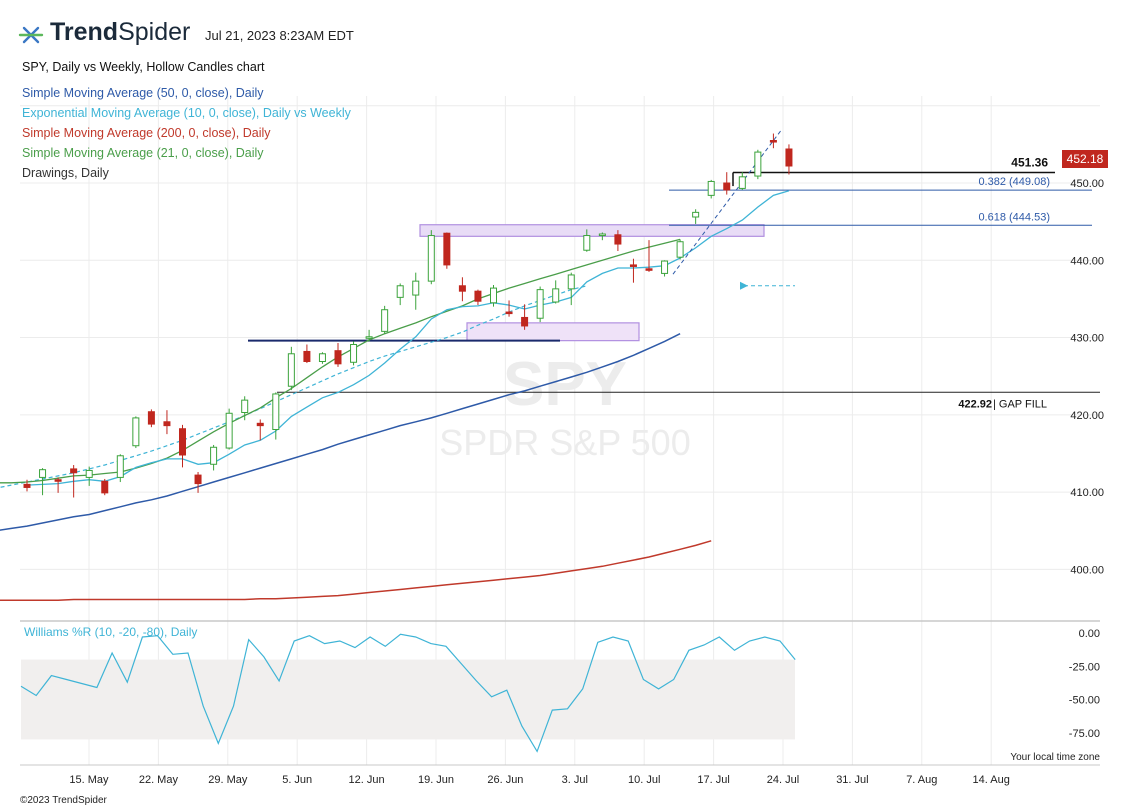  Describe the element at coordinates (1020, 404) in the screenshot. I see `level-label-gap-fill-suffix: | GAP FILL` at that location.